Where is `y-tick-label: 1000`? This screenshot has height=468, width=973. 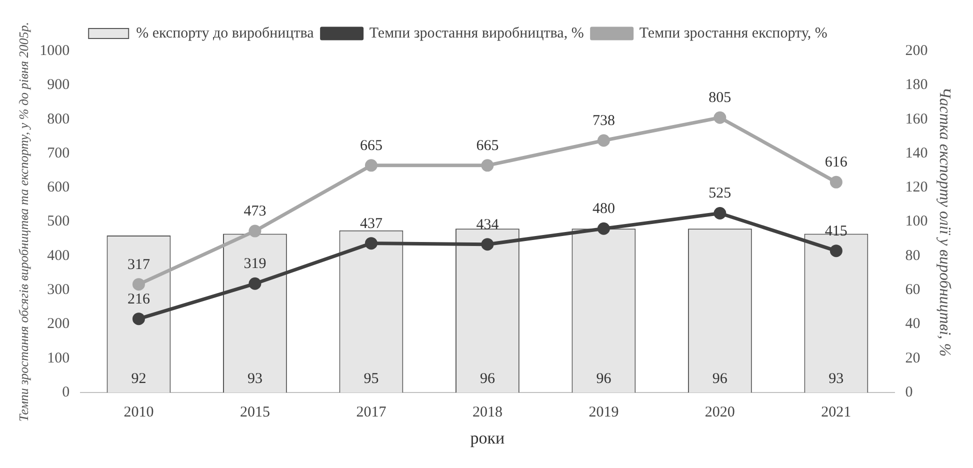 y-tick-label: 1000 is located at coordinates (55, 50).